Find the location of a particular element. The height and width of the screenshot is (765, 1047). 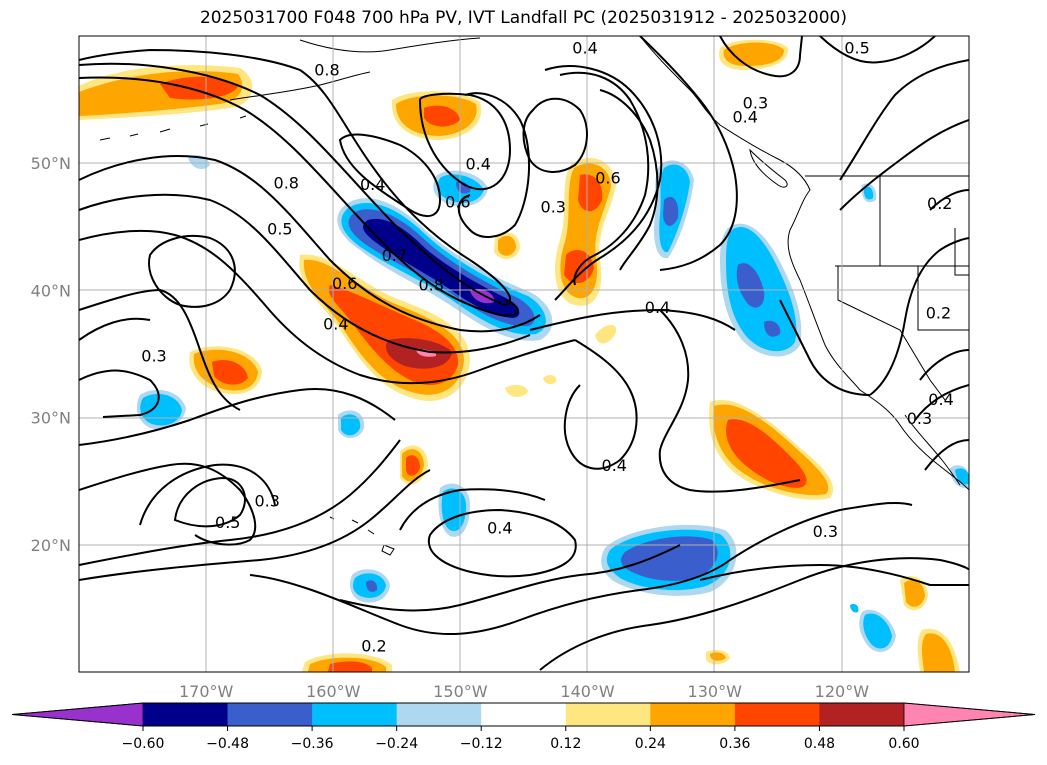

colorbar-tick-label: −0.36 is located at coordinates (312, 744).